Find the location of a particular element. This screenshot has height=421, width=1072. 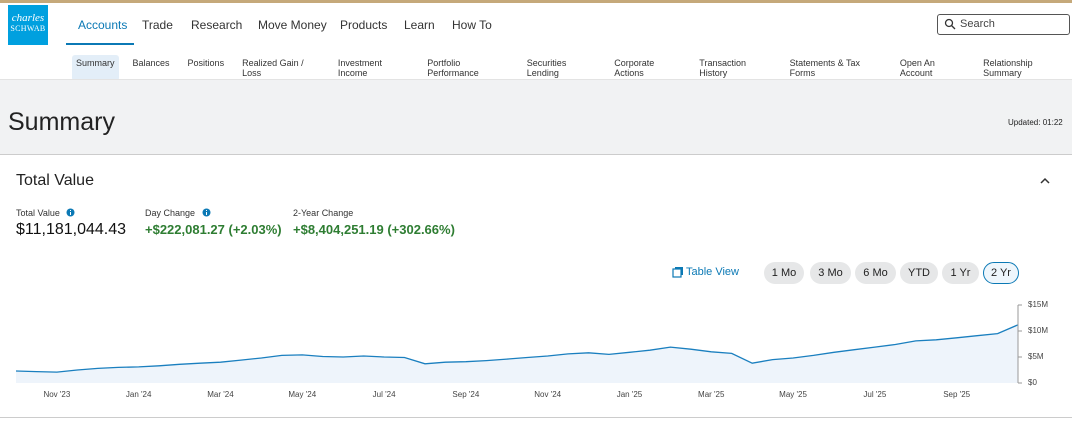

search-box: Search is located at coordinates (1003, 24).